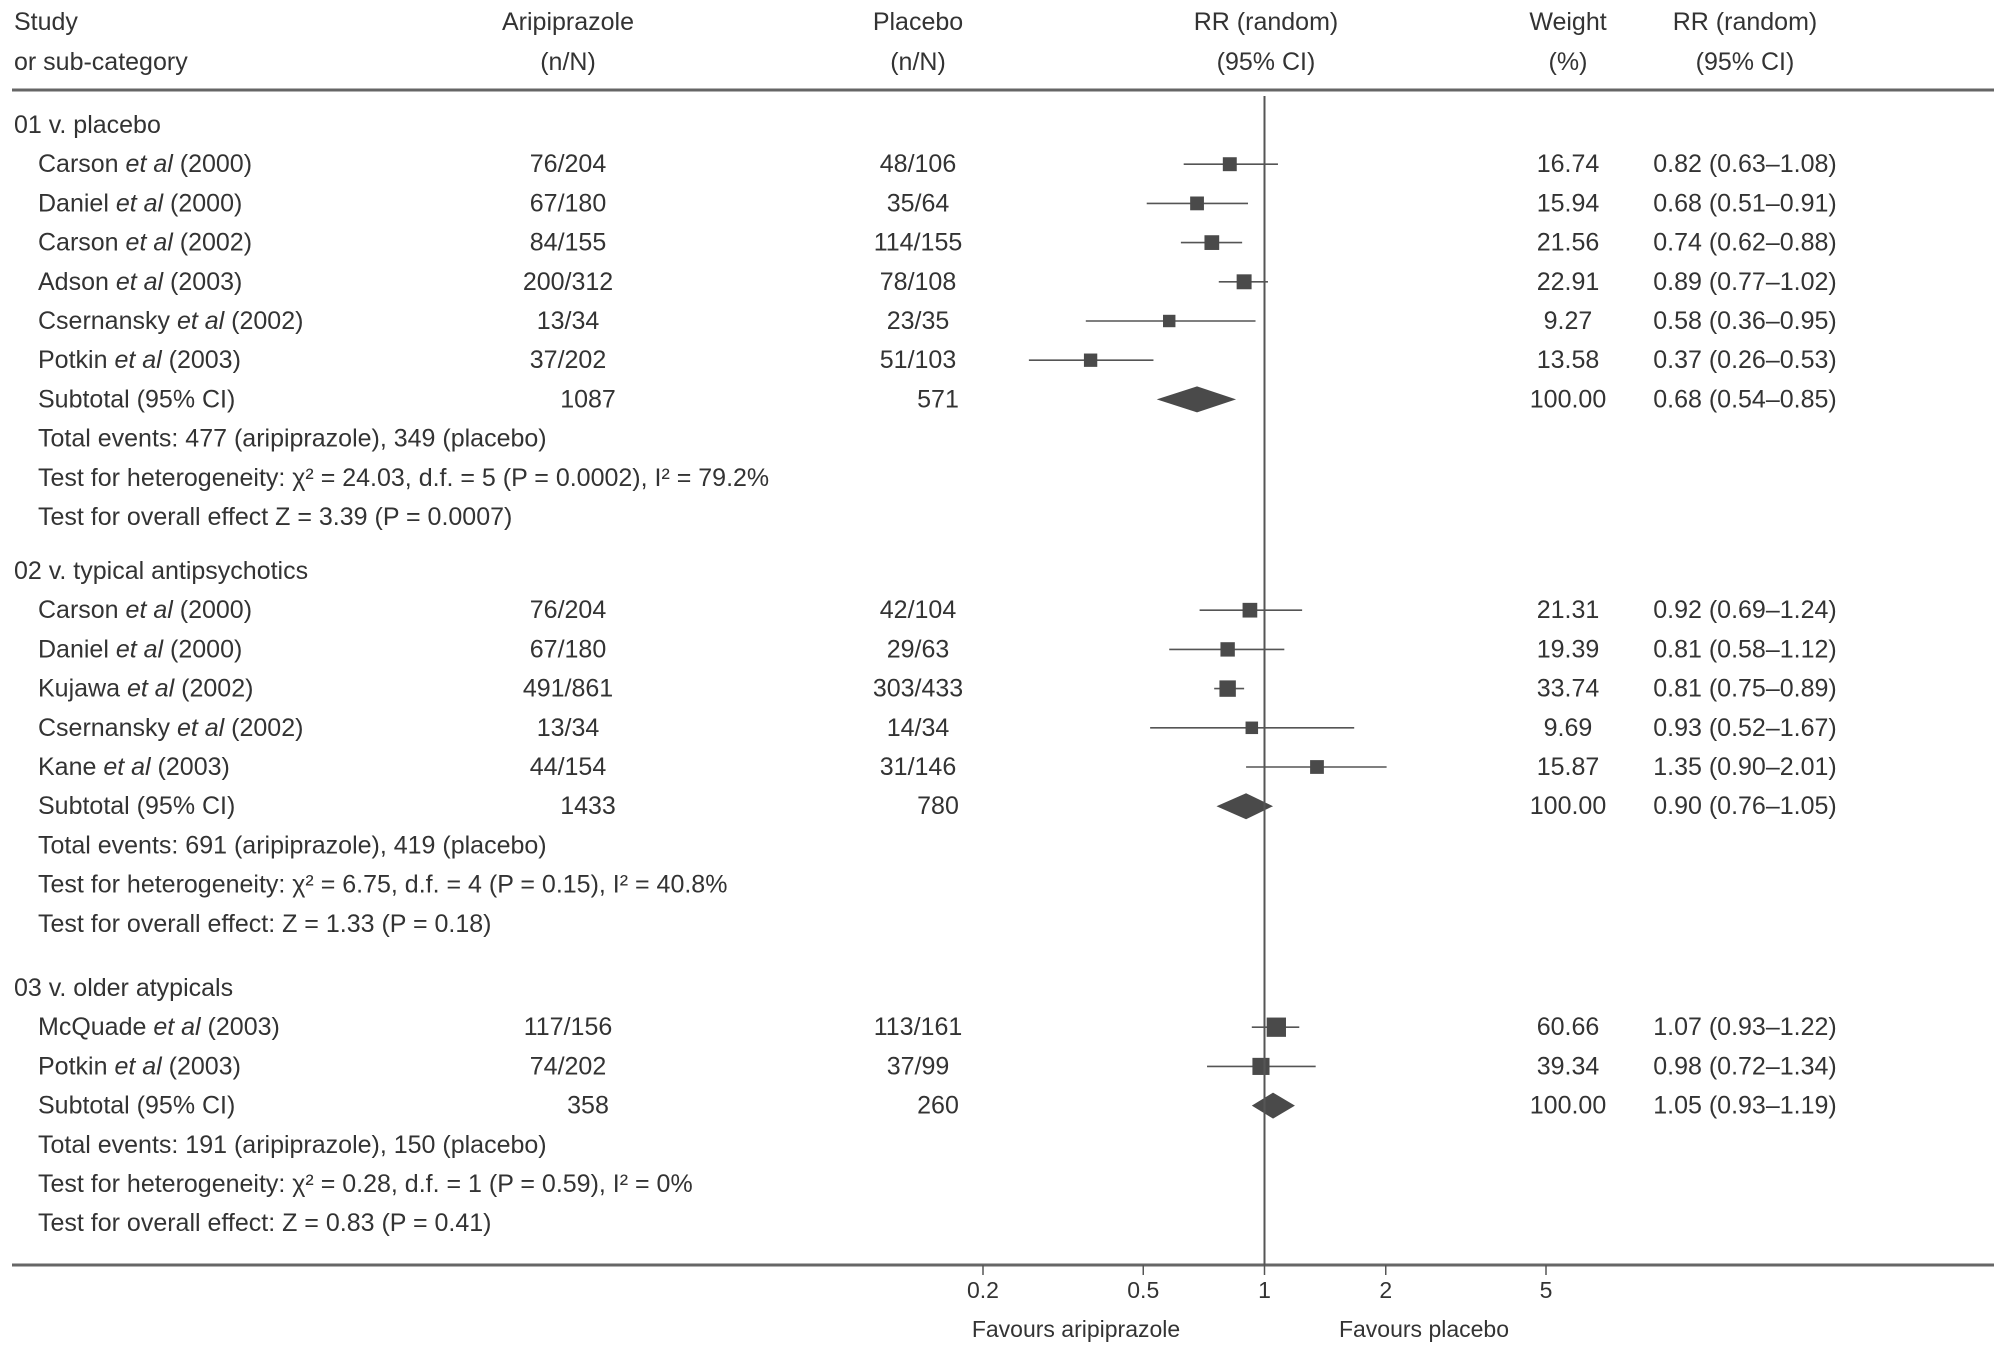 The height and width of the screenshot is (1364, 1994). Describe the element at coordinates (918, 203) in the screenshot. I see `study-row-g1-2-control: 35/64` at that location.